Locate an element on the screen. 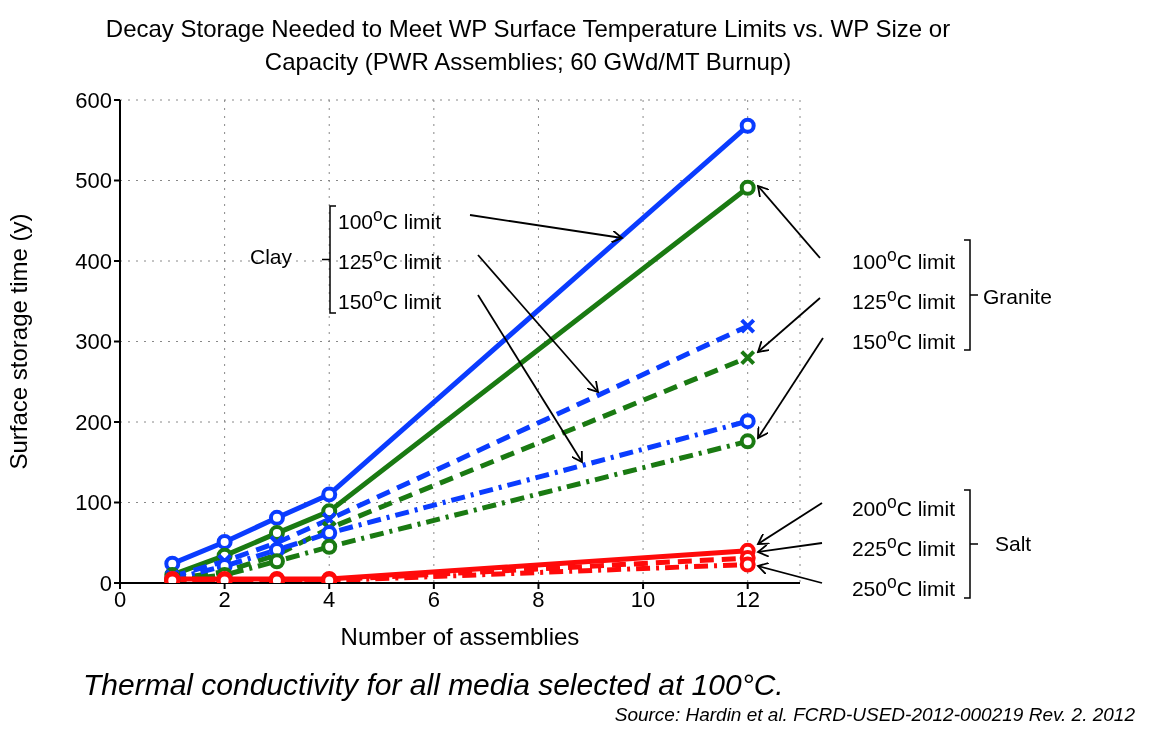  x-tick-label: 8 is located at coordinates (538, 599).